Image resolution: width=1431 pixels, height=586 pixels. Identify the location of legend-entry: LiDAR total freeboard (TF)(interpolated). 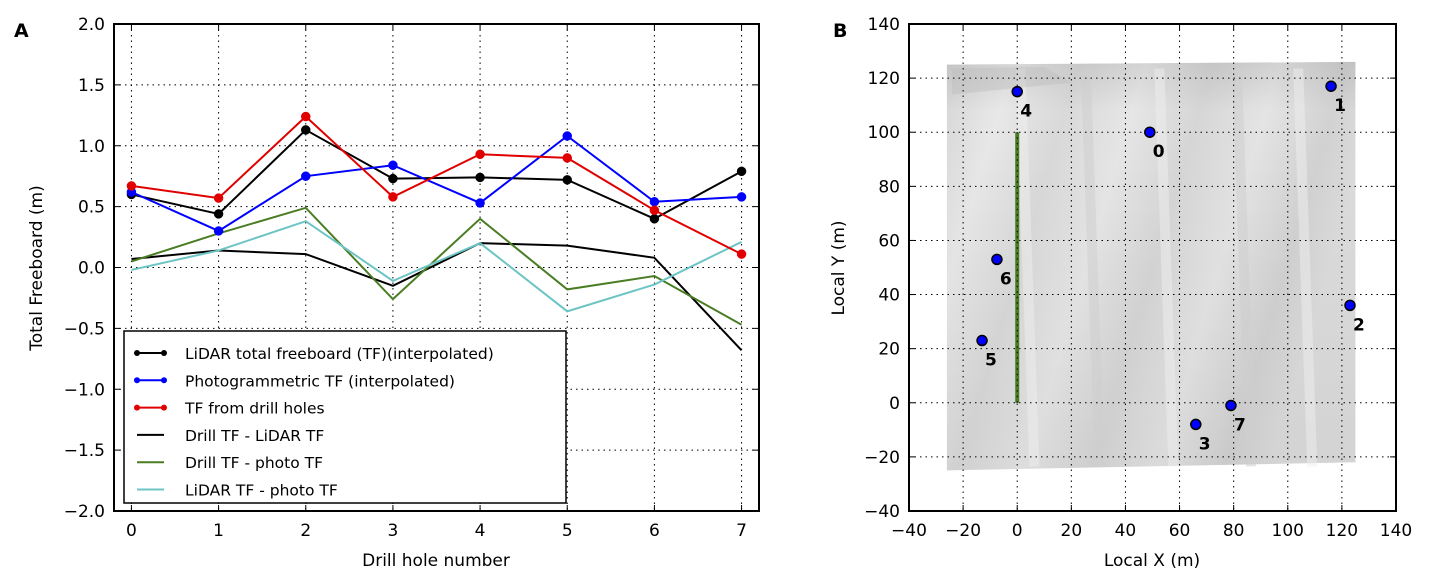
(314, 354).